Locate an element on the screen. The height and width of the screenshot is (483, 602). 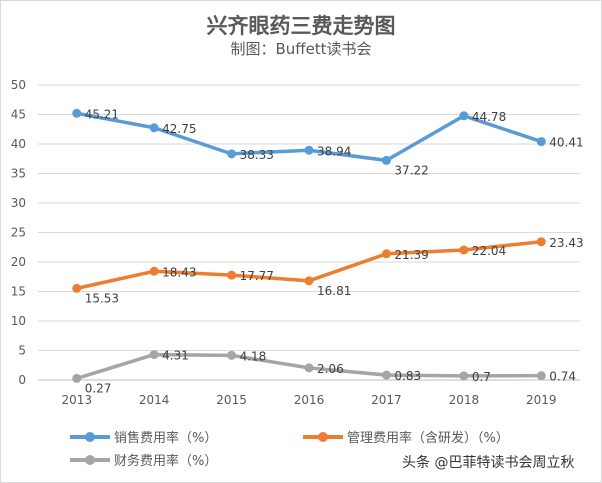
y-tick-label: 10 is located at coordinates (18, 321).